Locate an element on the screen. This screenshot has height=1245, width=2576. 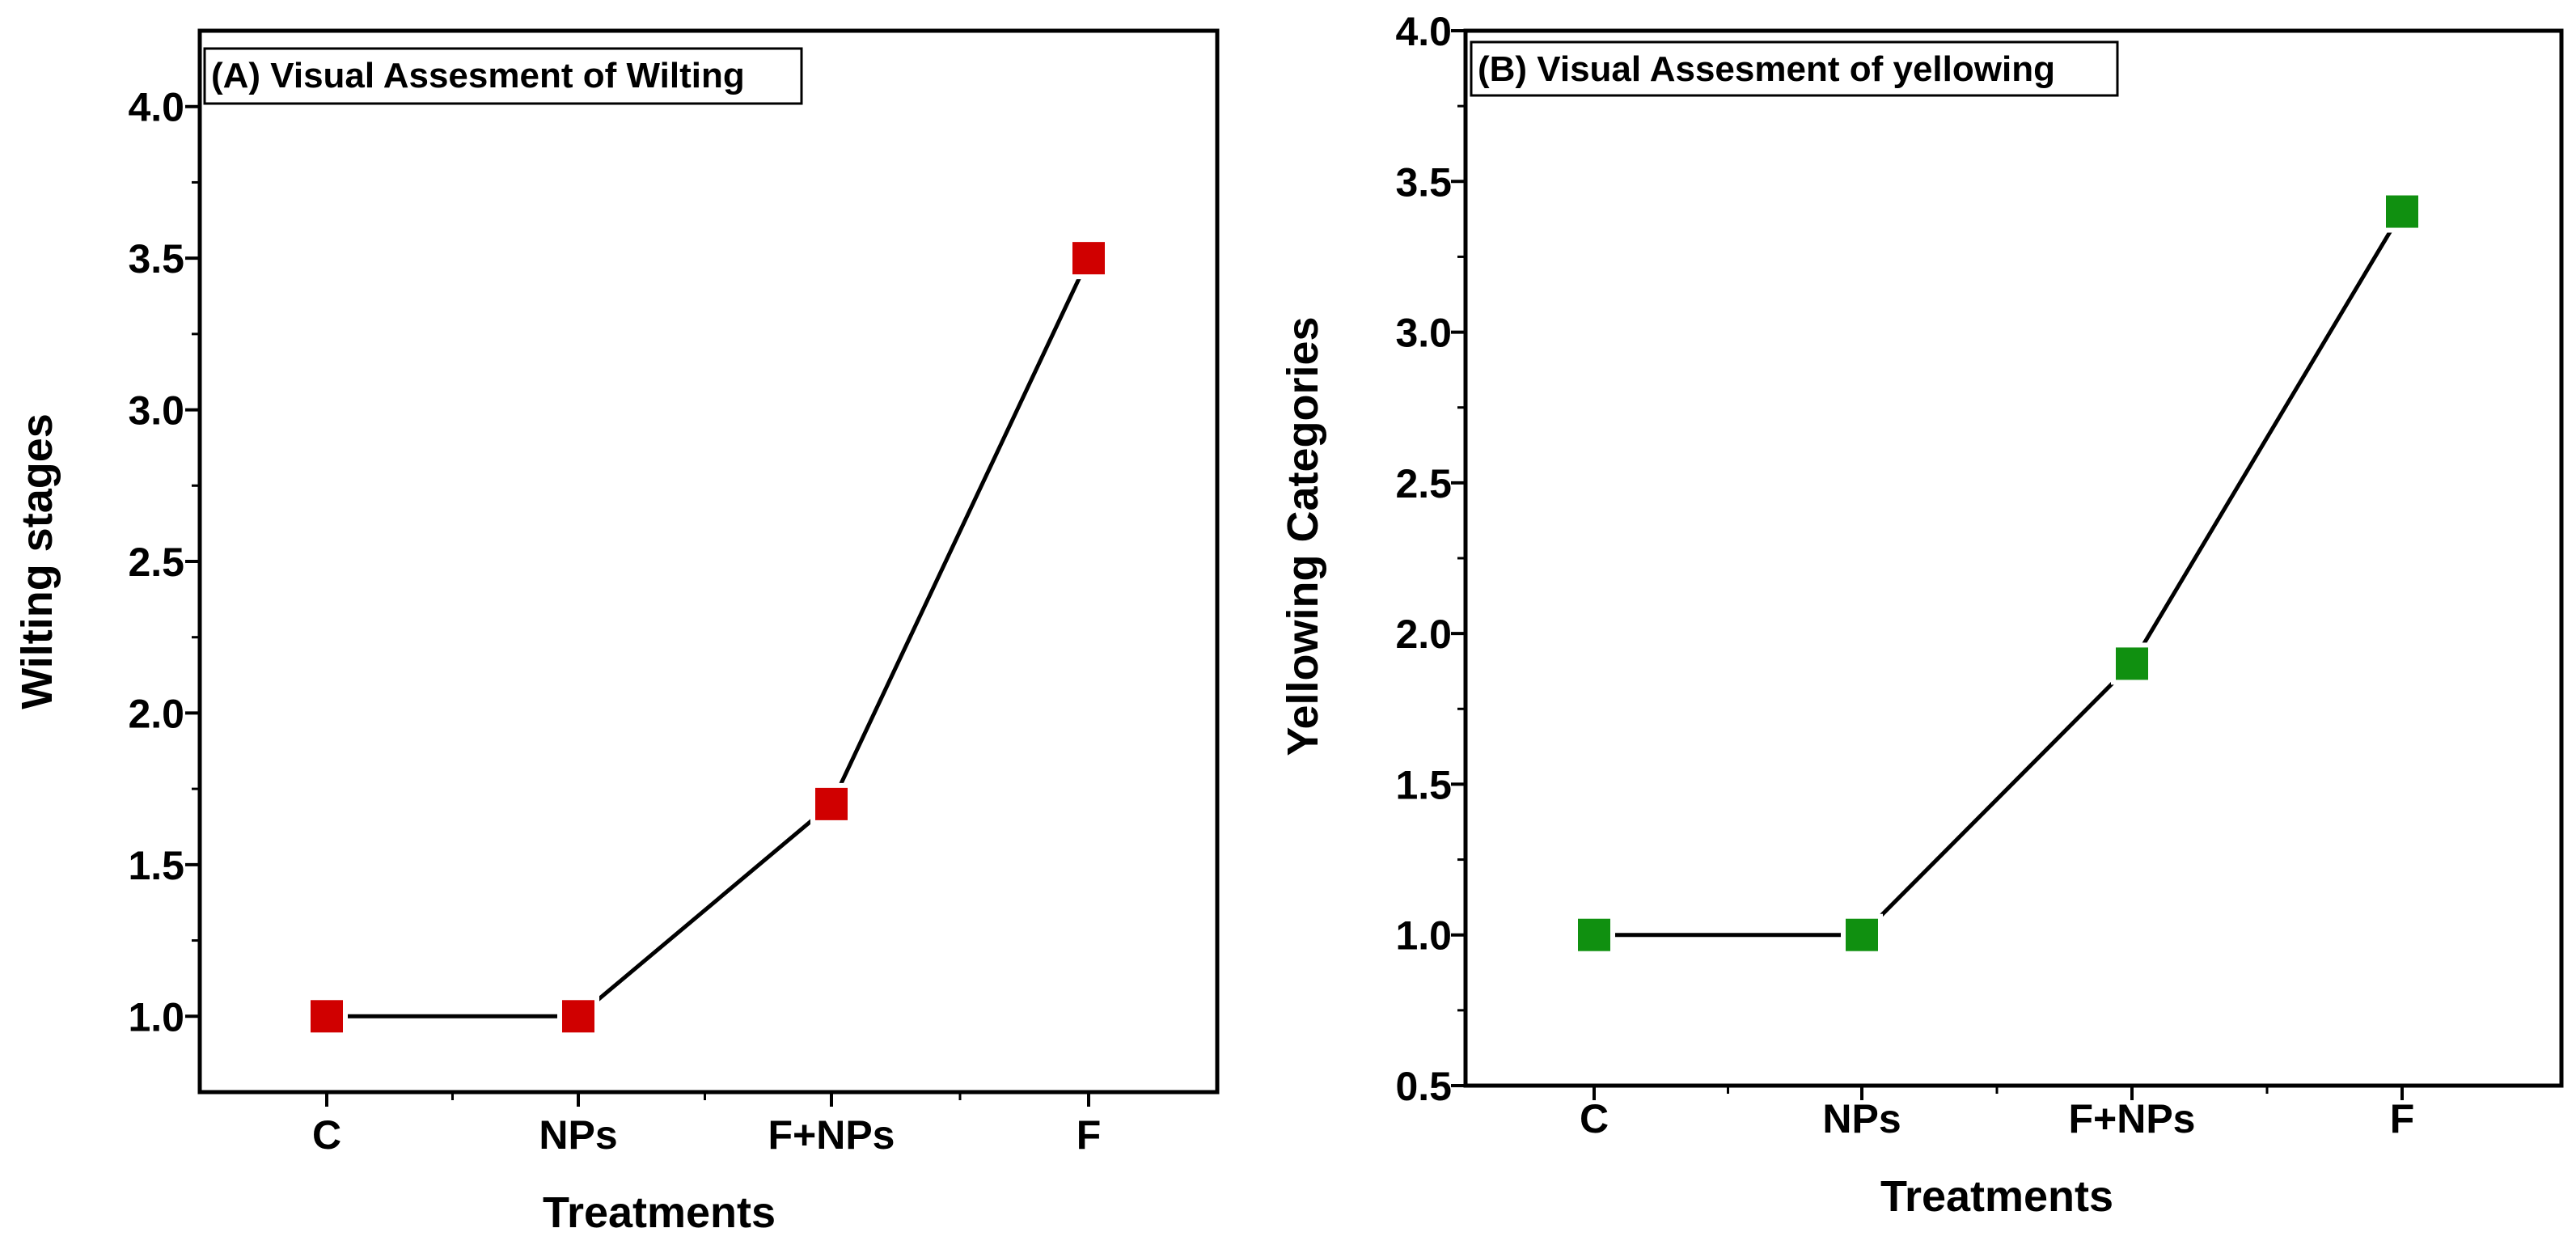
x-axis-title-a: Treatments is located at coordinates (660, 1212).